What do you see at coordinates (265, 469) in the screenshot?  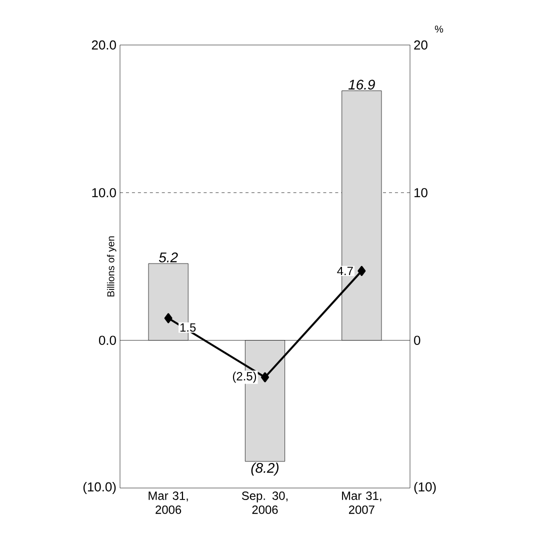 I see `data-label: (8.2)` at bounding box center [265, 469].